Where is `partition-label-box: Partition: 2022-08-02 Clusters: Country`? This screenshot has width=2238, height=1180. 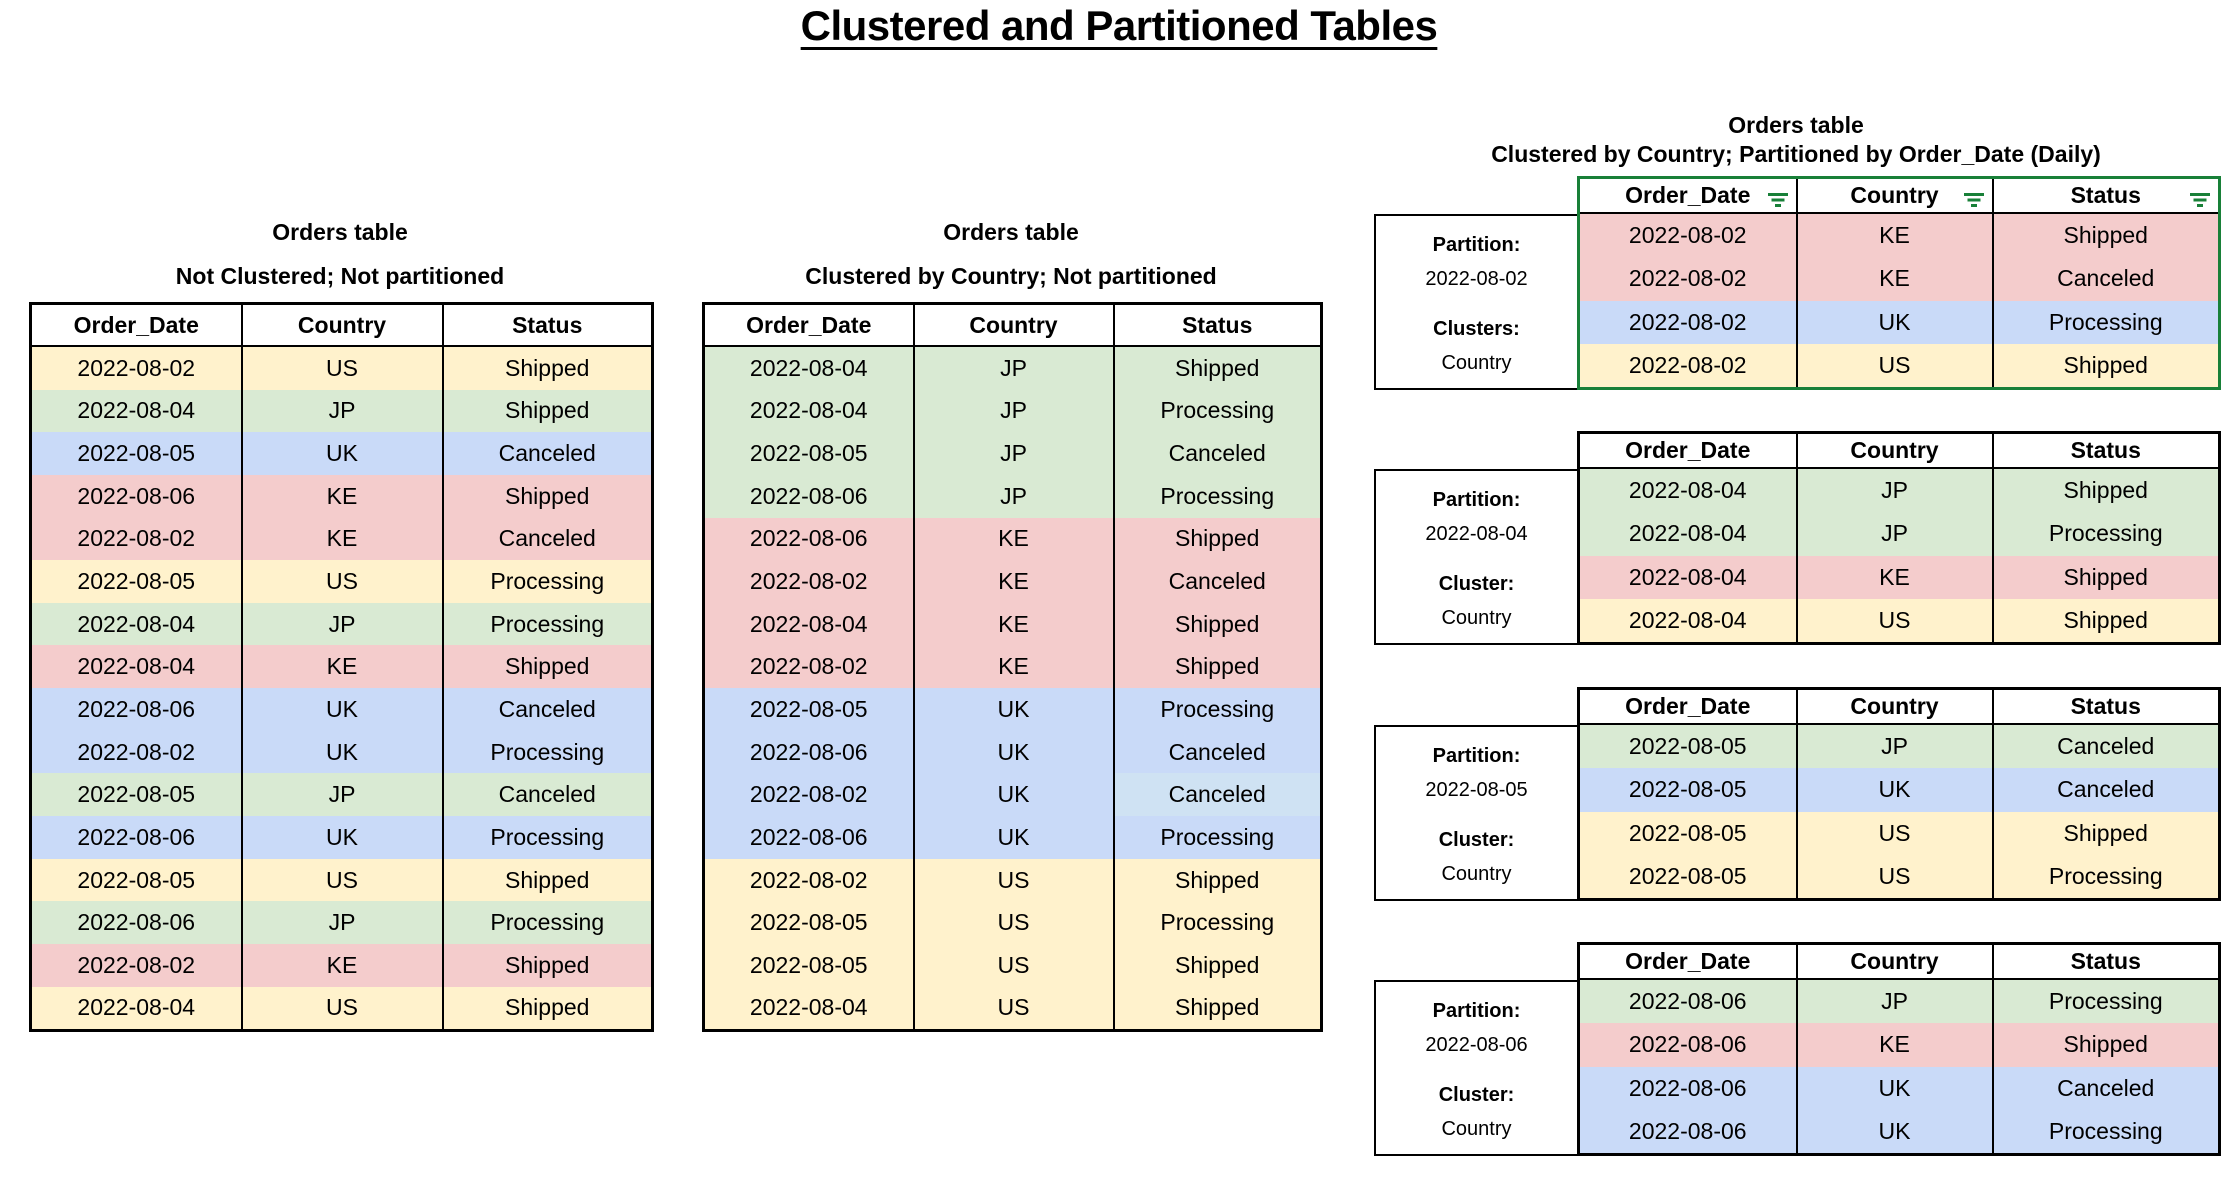 partition-label-box: Partition: 2022-08-02 Clusters: Country is located at coordinates (1475, 302).